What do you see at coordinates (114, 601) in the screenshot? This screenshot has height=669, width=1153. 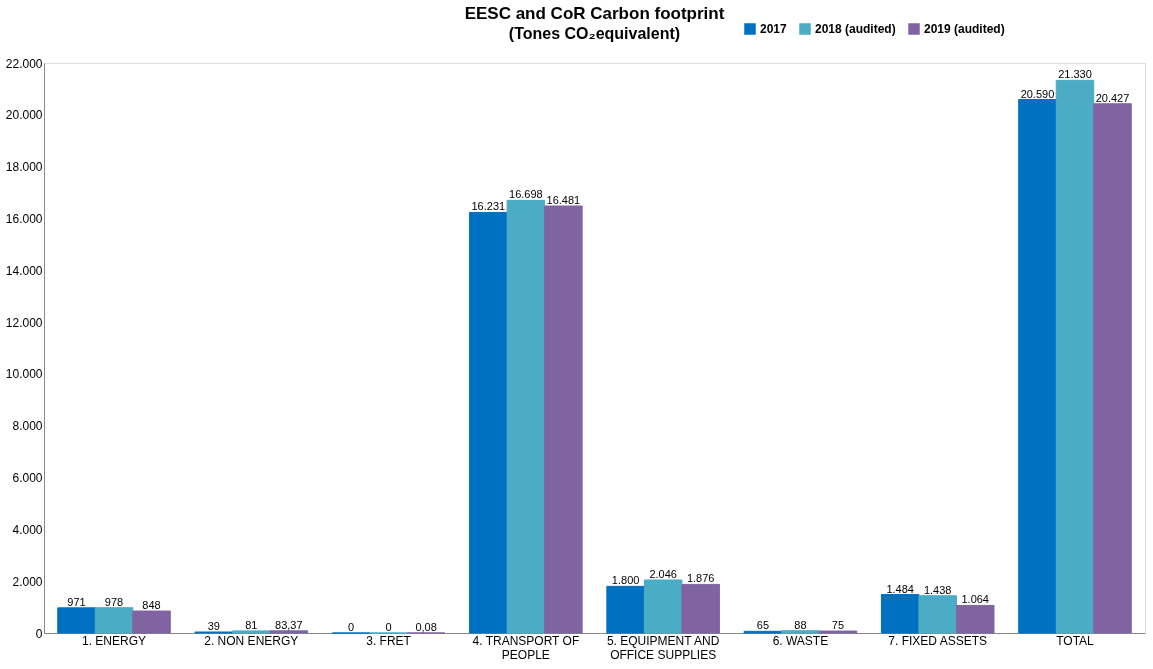 I see `data-label: 978` at bounding box center [114, 601].